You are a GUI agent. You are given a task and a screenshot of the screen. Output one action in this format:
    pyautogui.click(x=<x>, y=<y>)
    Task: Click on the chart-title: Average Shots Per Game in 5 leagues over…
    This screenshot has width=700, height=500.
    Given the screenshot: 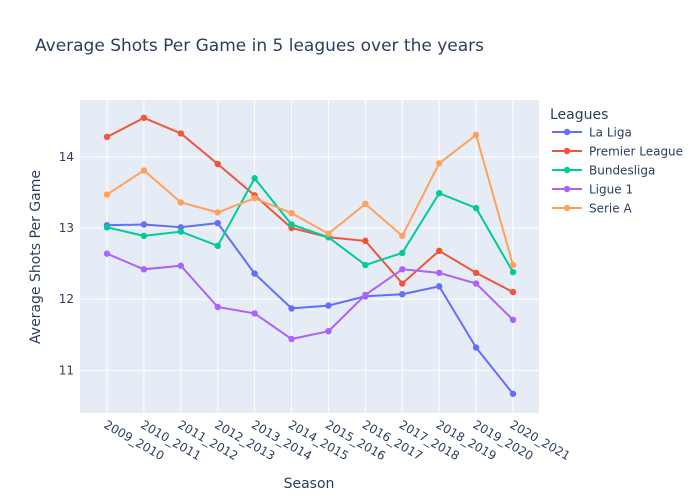 What is the action you would take?
    pyautogui.click(x=259, y=46)
    